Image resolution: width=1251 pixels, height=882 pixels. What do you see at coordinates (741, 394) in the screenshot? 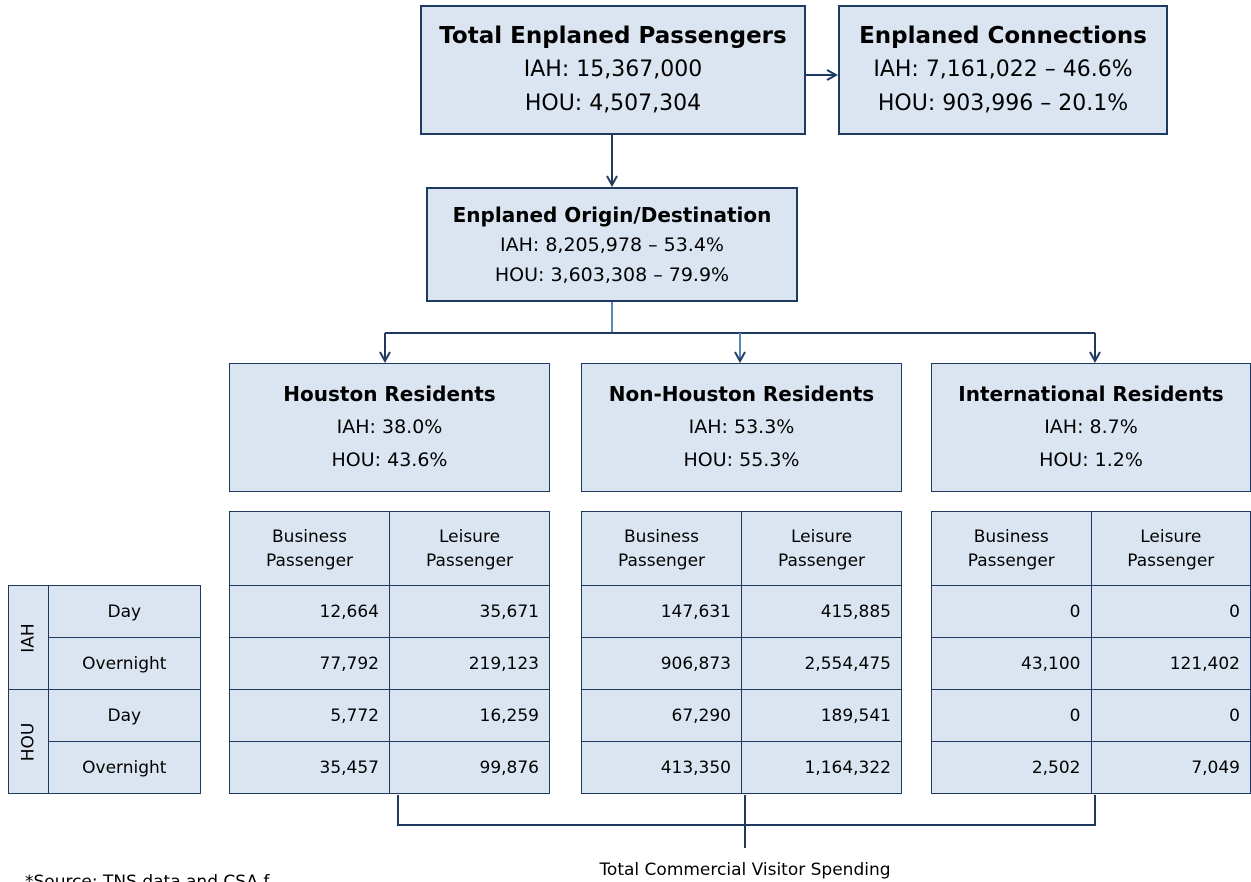
I see `node-title: Non-Houston Residents` at bounding box center [741, 394].